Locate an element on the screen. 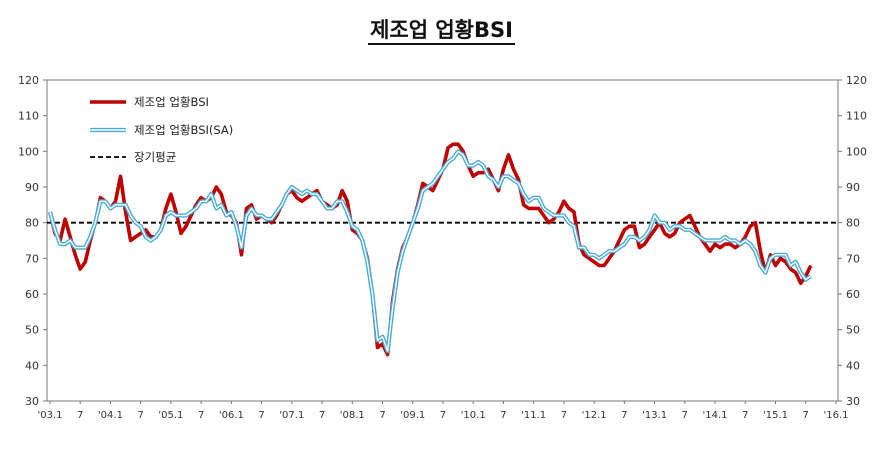 The image size is (883, 454). chart-title: 제조업 업황BSI is located at coordinates (441, 29).